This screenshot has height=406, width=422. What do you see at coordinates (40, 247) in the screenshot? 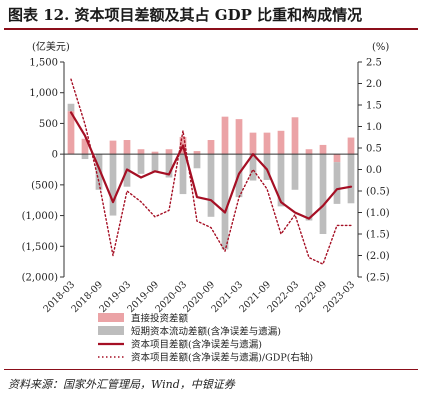
I see `left-tick-label: (1,500)` at bounding box center [40, 247].